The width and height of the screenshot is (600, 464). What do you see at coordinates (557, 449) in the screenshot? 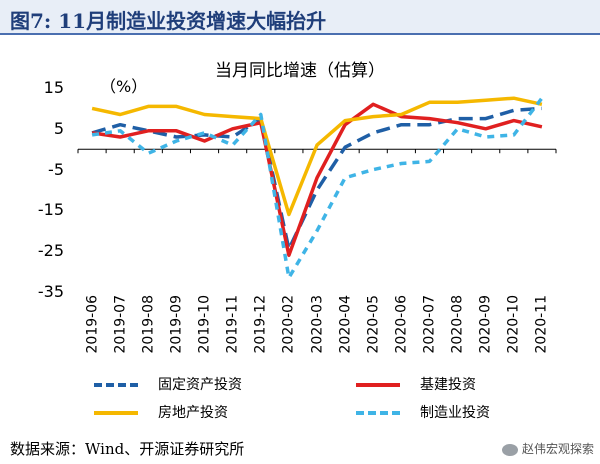
I see `watermark-text: 赵伟宏观探索` at bounding box center [557, 449].